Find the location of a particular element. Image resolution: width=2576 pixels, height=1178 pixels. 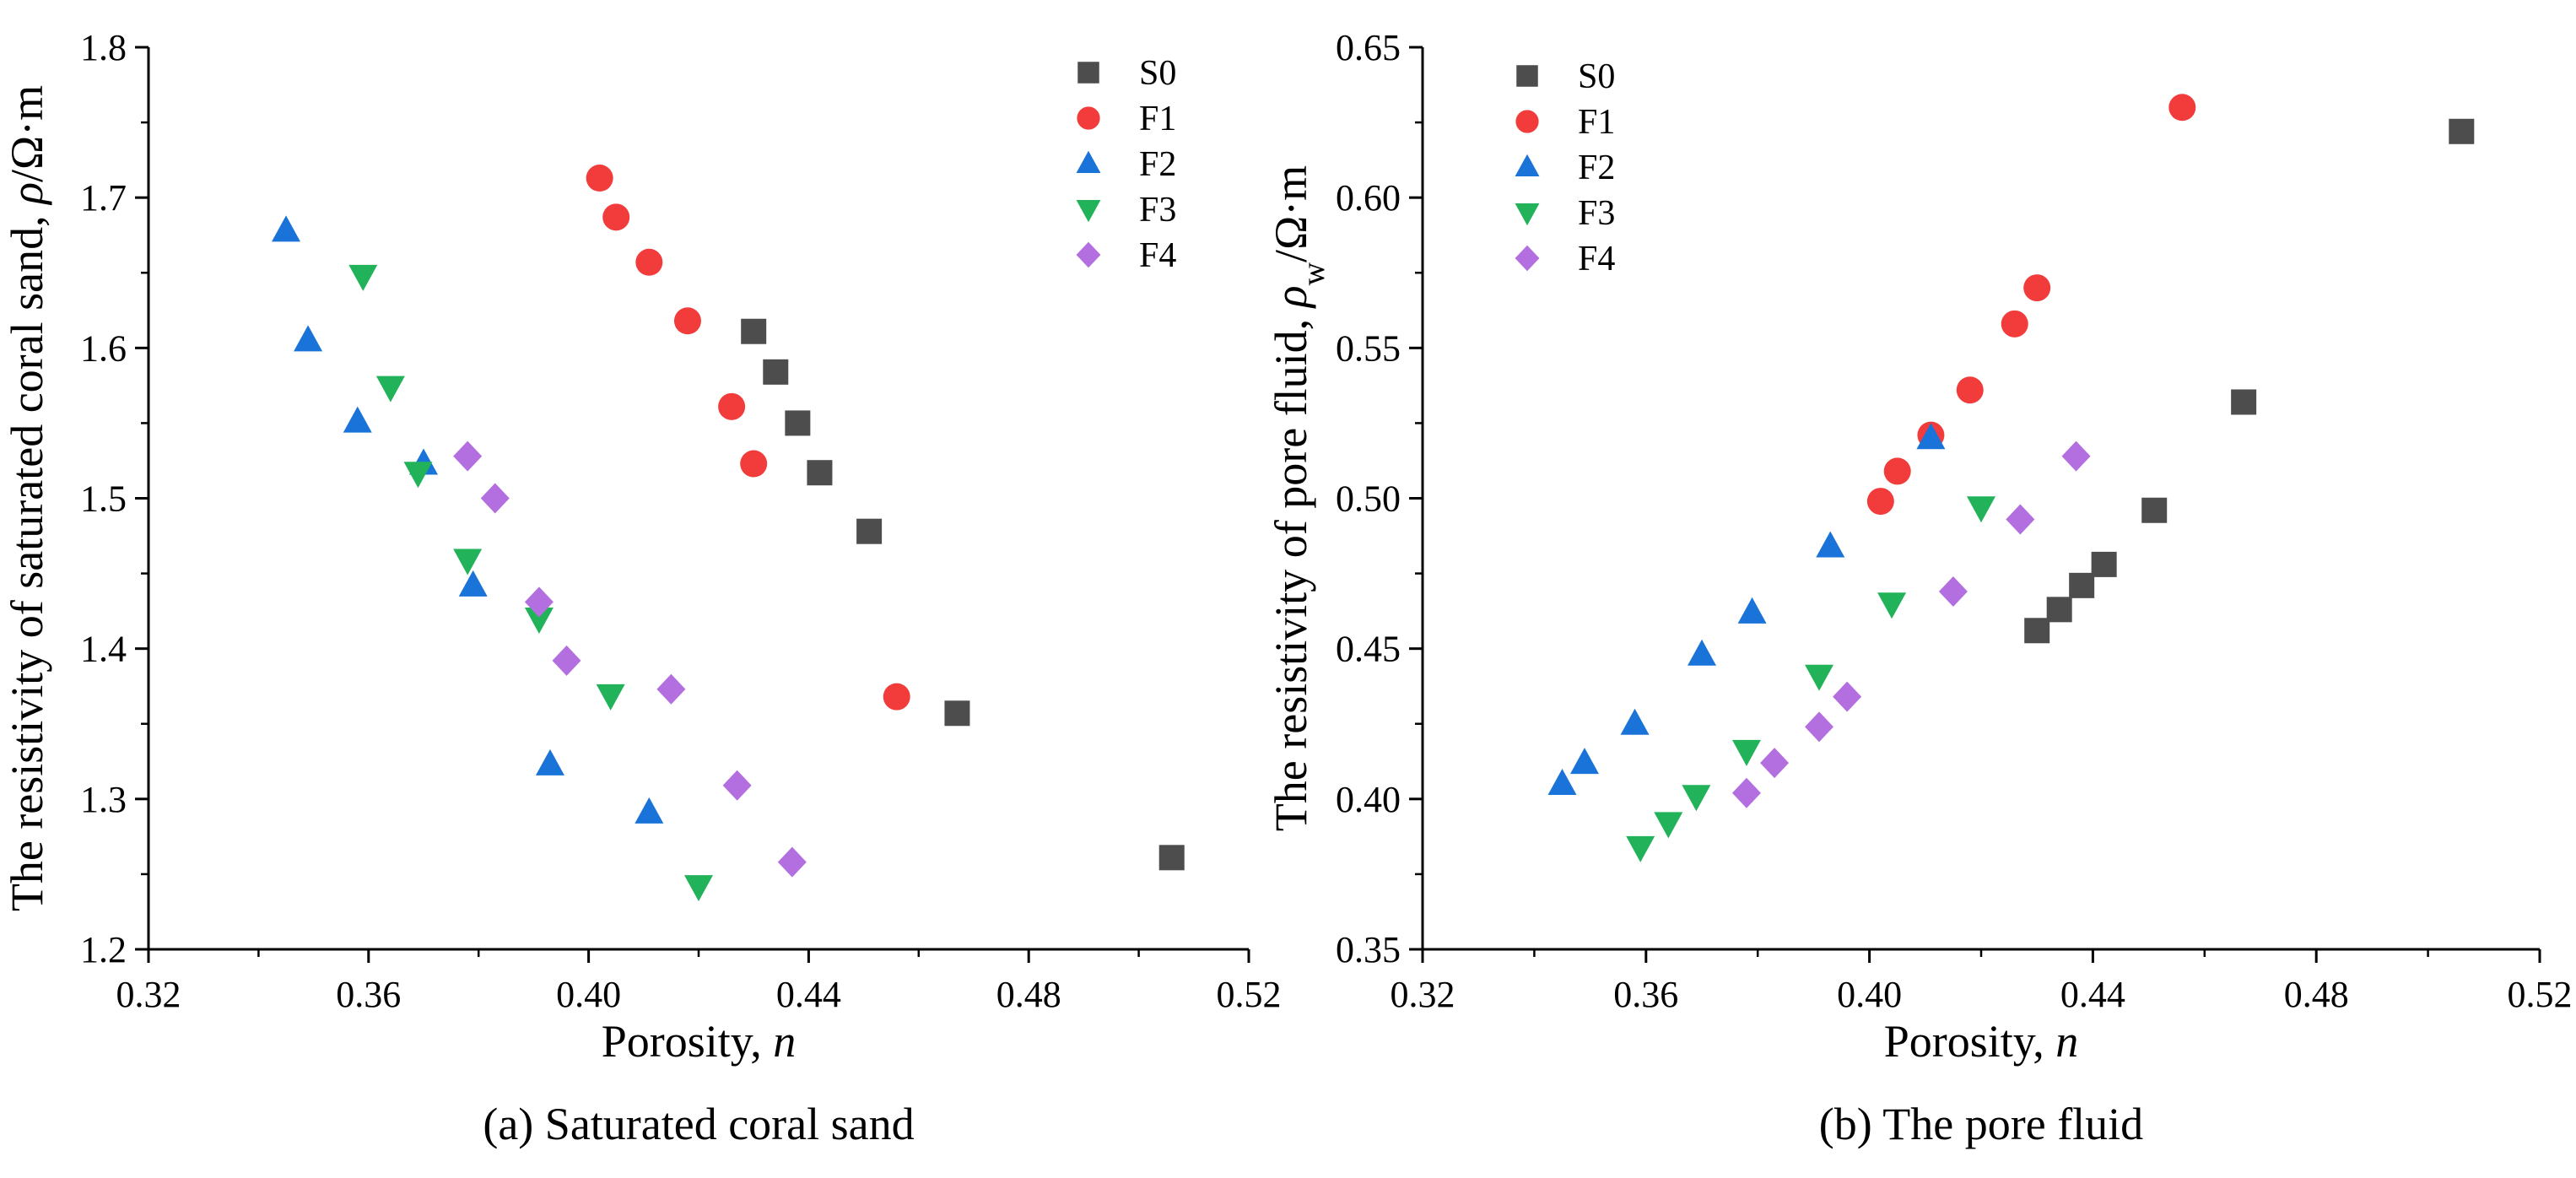

x-axis-title-symbol: n is located at coordinates (2066, 1041).